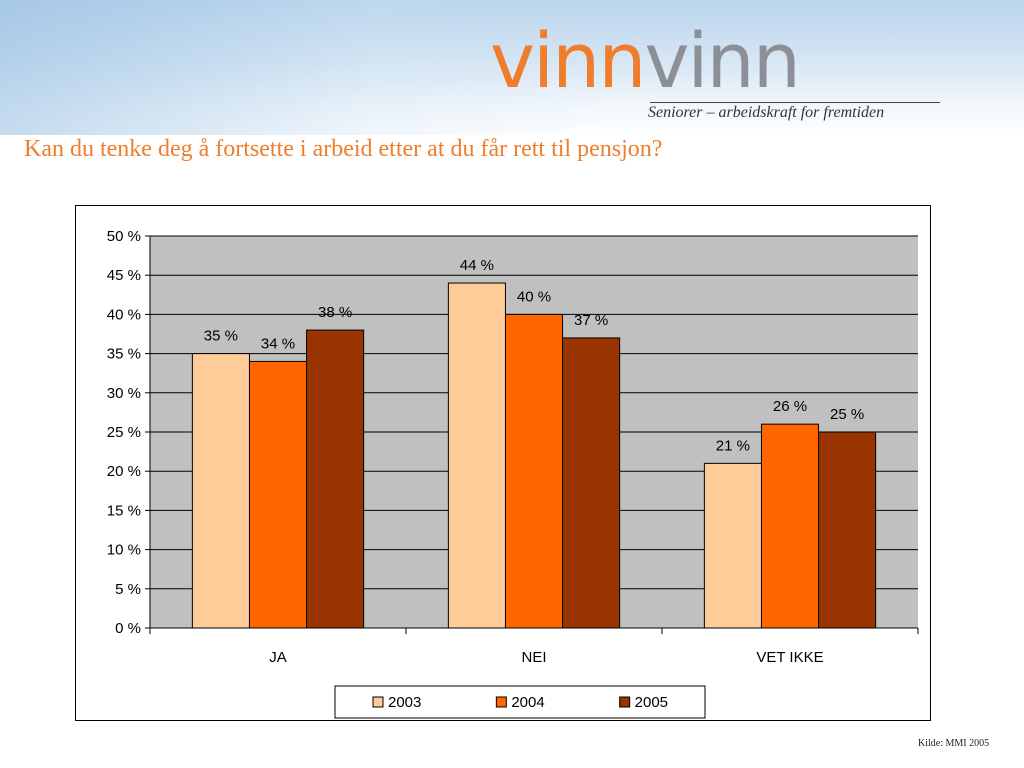 The width and height of the screenshot is (1024, 768). Describe the element at coordinates (221, 336) in the screenshot. I see `data-label: 35 %` at that location.